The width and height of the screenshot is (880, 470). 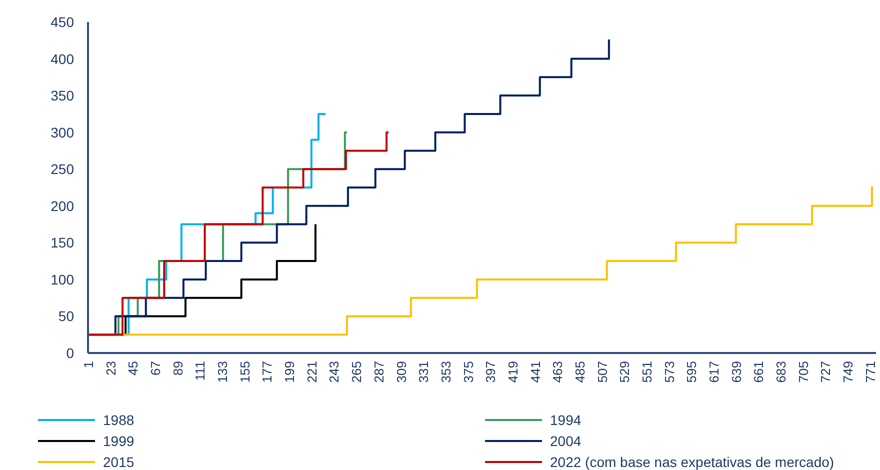 What do you see at coordinates (848, 372) in the screenshot?
I see `x-tick-label: 749` at bounding box center [848, 372].